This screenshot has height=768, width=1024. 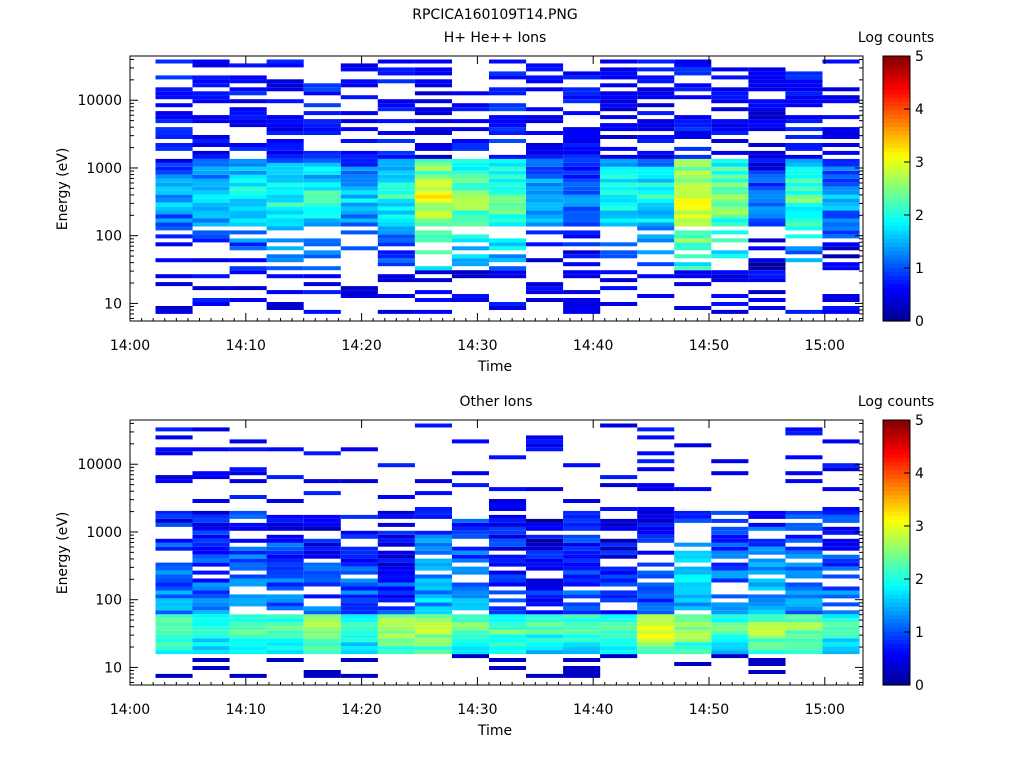 I want to click on colorbar-tick-label: 2, so click(x=919, y=580).